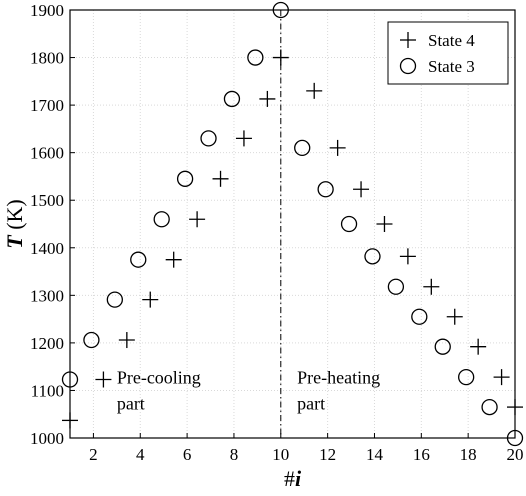 This screenshot has height=496, width=526. Describe the element at coordinates (52, 224) in the screenshot. I see `y-tick-labels: 1000 1100 1200 1300 1400 1500 1600 1700 1800 1900` at that location.